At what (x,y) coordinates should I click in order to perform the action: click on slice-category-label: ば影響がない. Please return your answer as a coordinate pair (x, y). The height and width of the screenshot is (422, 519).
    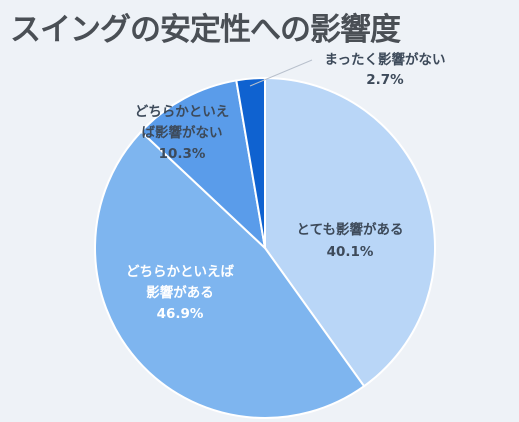
    Looking at the image, I should click on (182, 132).